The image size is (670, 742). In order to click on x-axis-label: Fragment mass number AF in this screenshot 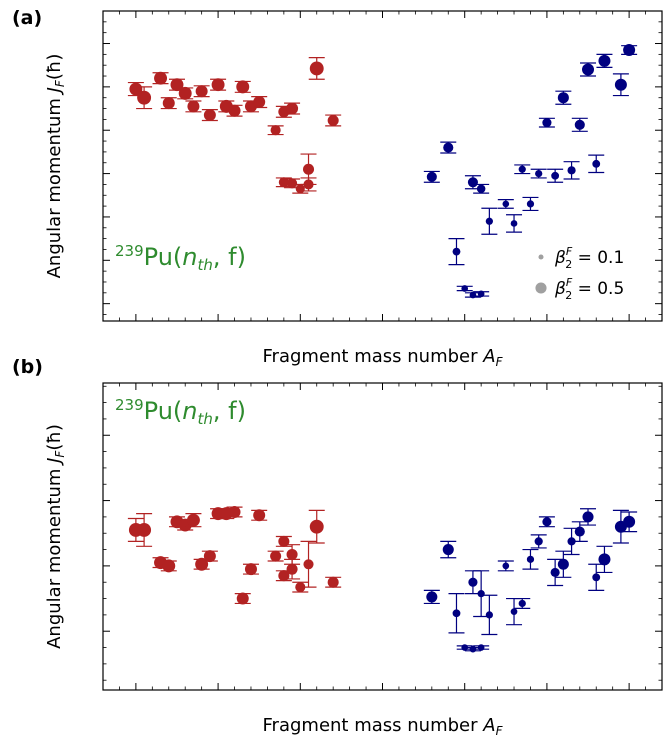, I will do `click(383, 726)`.